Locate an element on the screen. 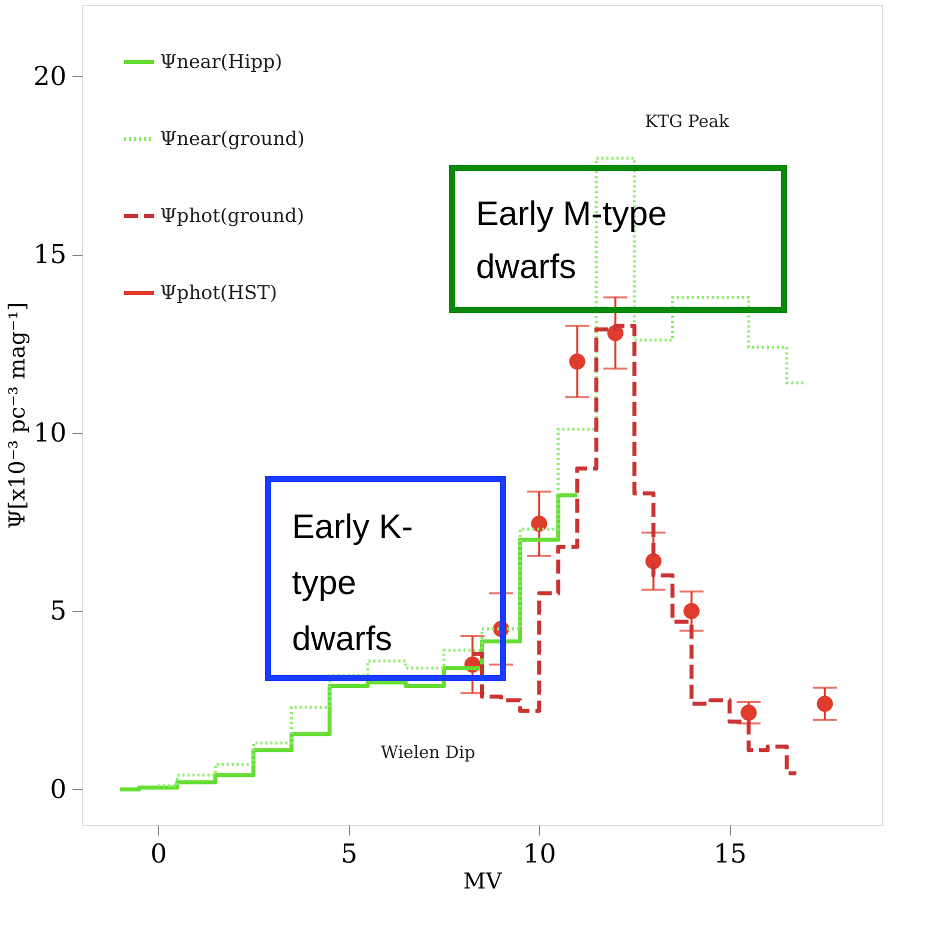 This screenshot has width=949, height=947. y-axis-title: Ψ[x10⁻³ pc⁻³ mag⁻¹] is located at coordinates (17, 415).